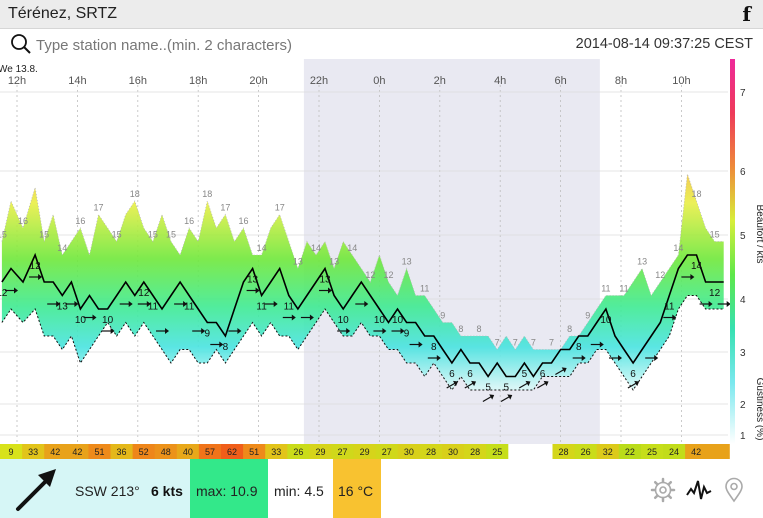  What do you see at coordinates (497, 343) in the screenshot?
I see `max-data-label: 7` at bounding box center [497, 343].